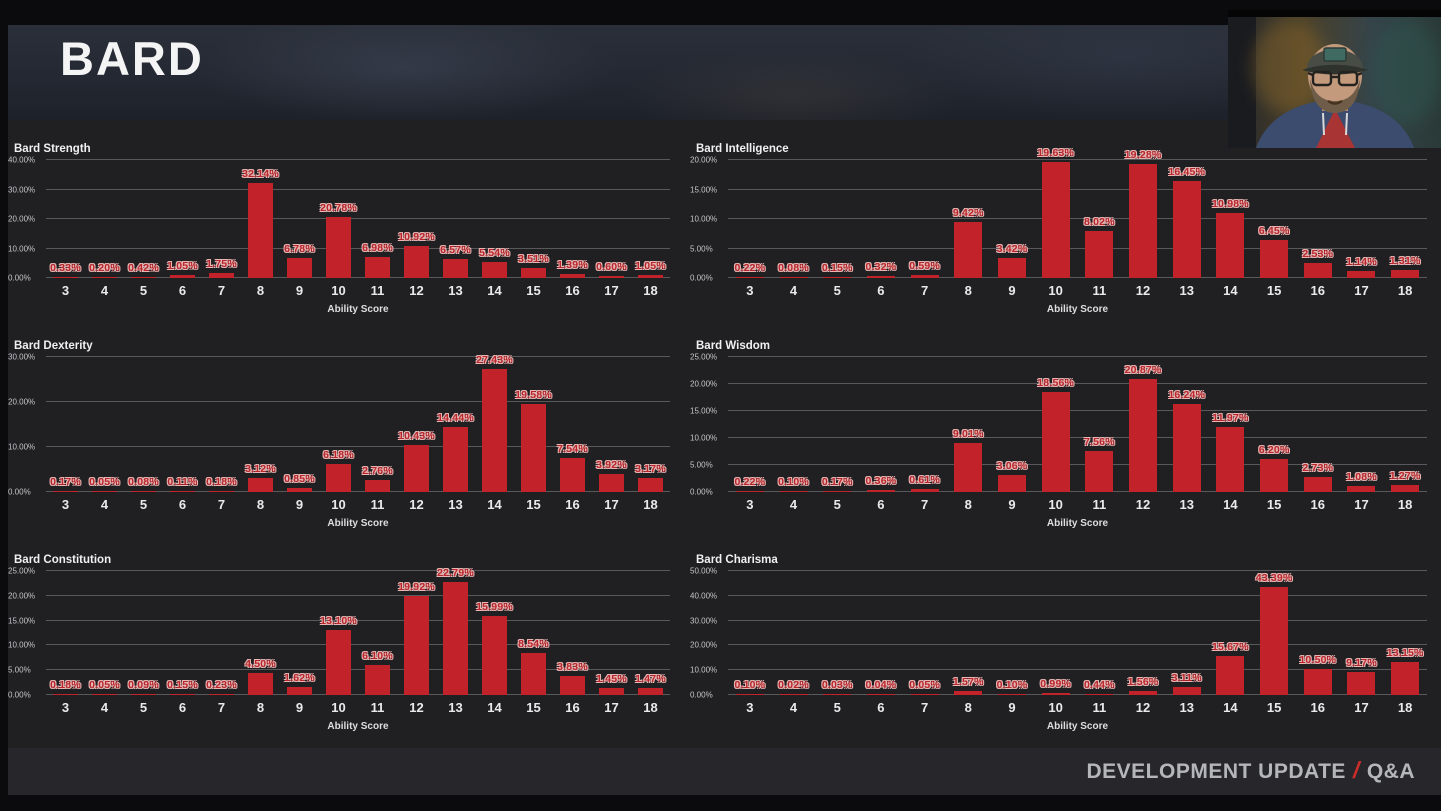 The width and height of the screenshot is (1441, 811). What do you see at coordinates (1361, 477) in the screenshot?
I see `bar-value-label: 1.08%` at bounding box center [1361, 477].